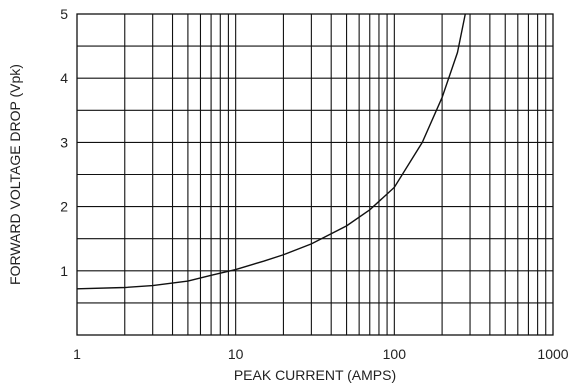 The image size is (575, 385). What do you see at coordinates (15, 174) in the screenshot?
I see `y-axis-title: FORWARD VOLTAGE DROP (Vpk)` at bounding box center [15, 174].